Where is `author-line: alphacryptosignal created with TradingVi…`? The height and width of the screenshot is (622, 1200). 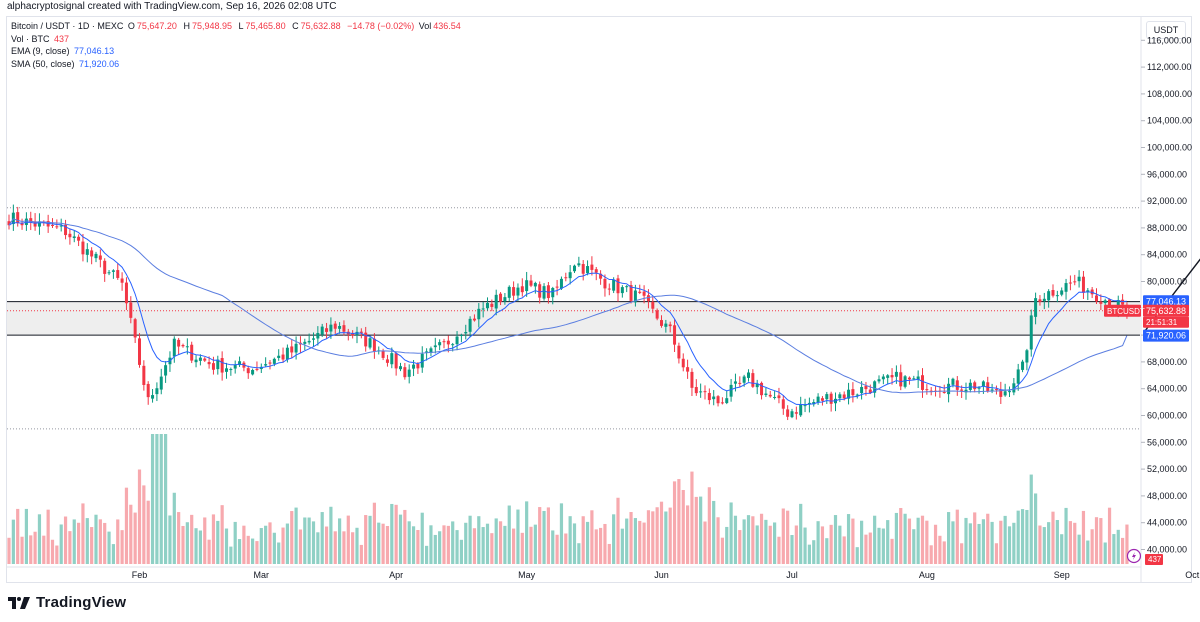 author-line: alphacryptosignal created with TradingVi… is located at coordinates (172, 6).